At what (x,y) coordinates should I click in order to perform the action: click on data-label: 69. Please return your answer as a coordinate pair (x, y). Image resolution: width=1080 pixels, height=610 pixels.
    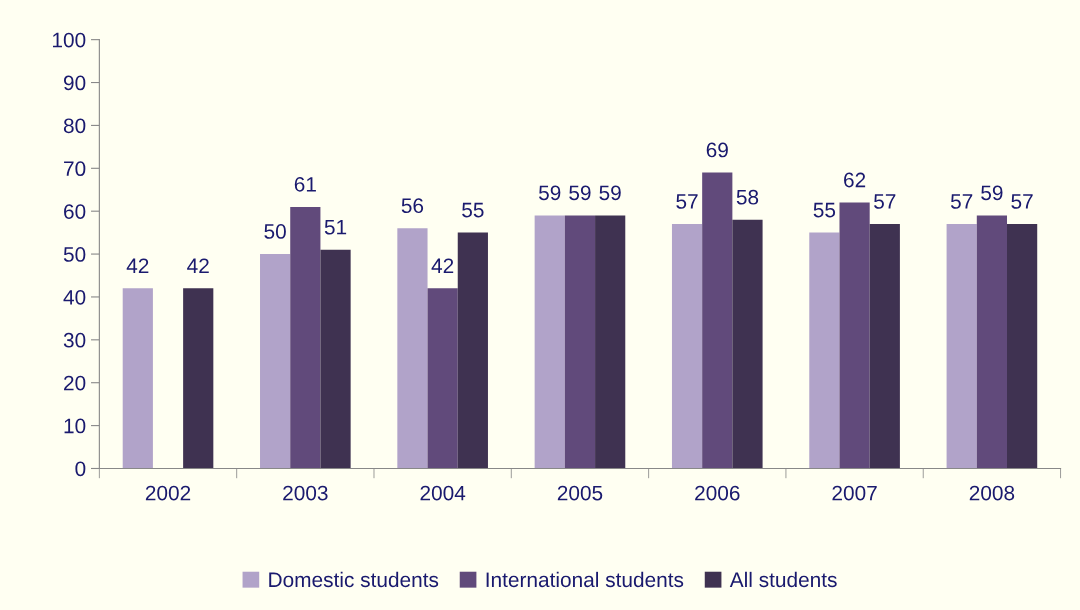
    Looking at the image, I should click on (717, 150).